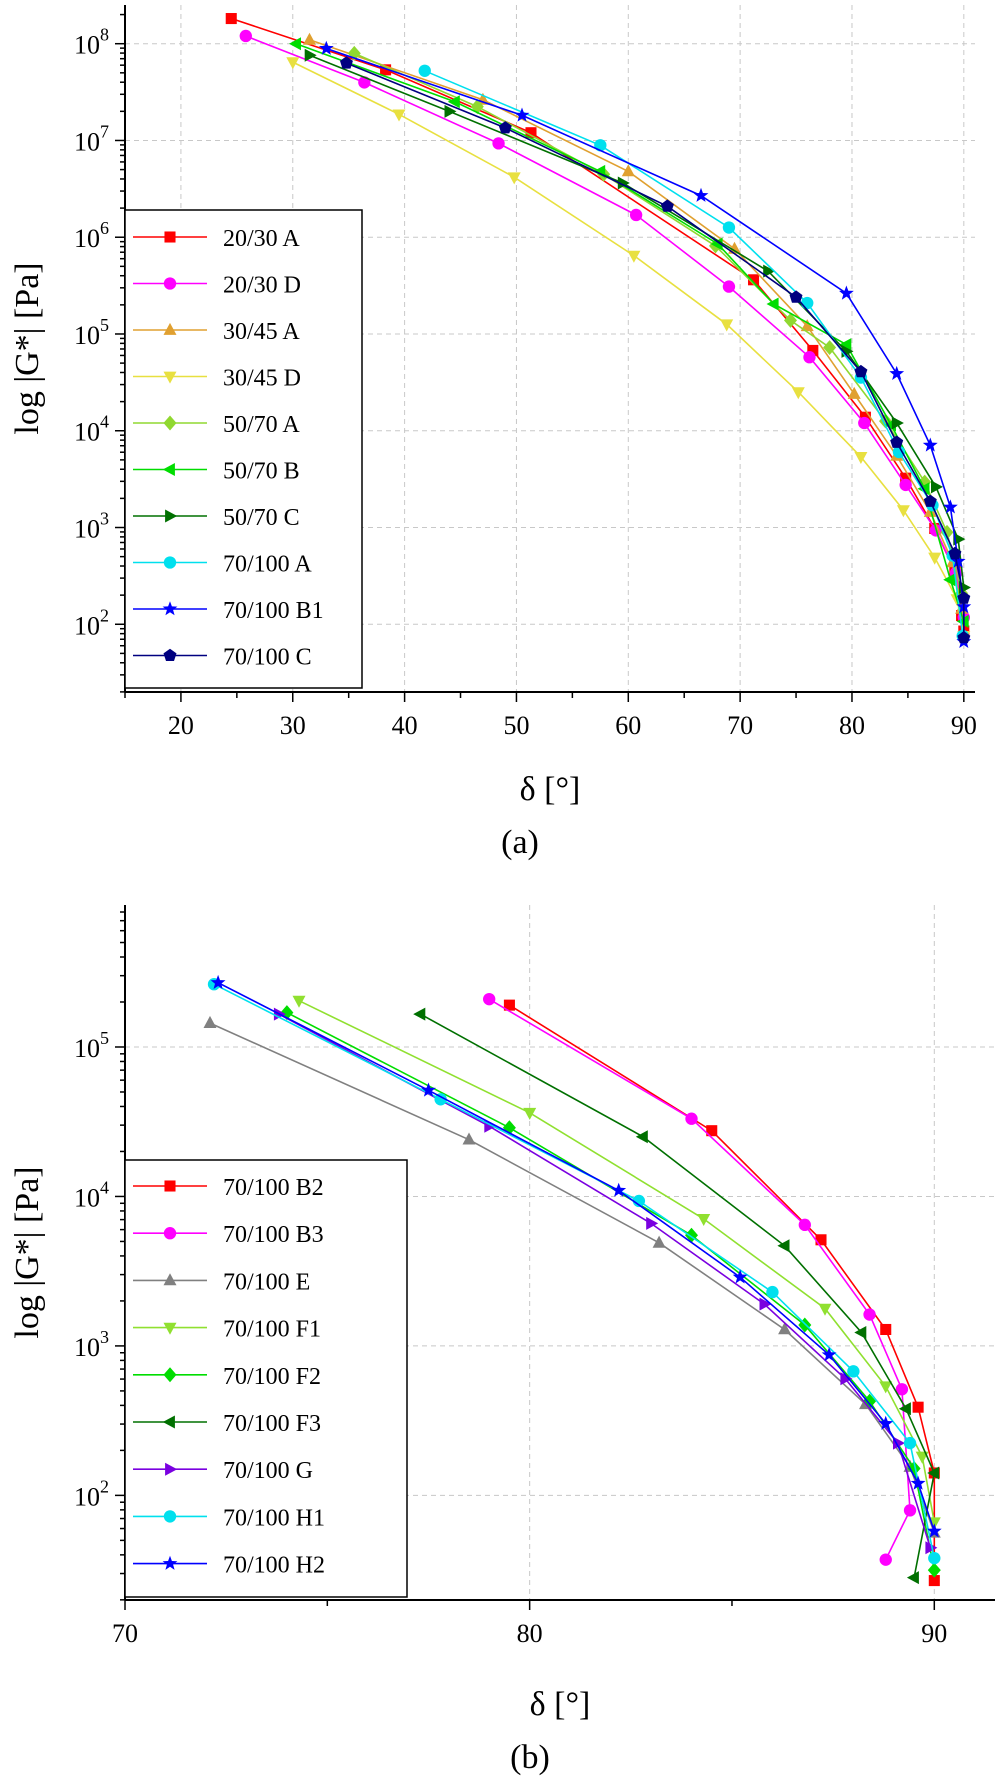  Describe the element at coordinates (91, 235) in the screenshot. I see `y-tick-label: 10⁶` at that location.